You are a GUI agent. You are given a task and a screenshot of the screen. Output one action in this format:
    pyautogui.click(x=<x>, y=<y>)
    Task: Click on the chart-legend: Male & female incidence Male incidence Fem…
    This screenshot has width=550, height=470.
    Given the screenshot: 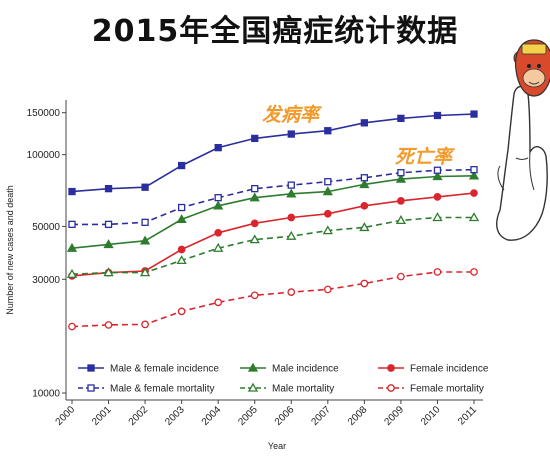 What is the action you would take?
    pyautogui.click(x=283, y=378)
    